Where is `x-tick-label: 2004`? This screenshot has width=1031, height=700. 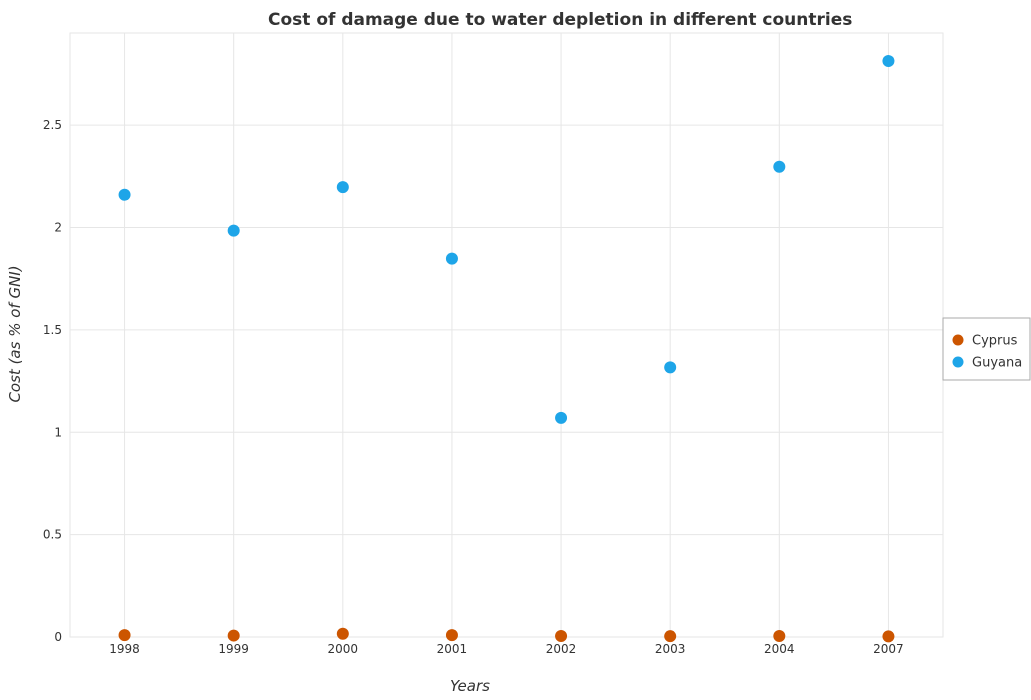 x-tick-label: 2004 is located at coordinates (779, 649).